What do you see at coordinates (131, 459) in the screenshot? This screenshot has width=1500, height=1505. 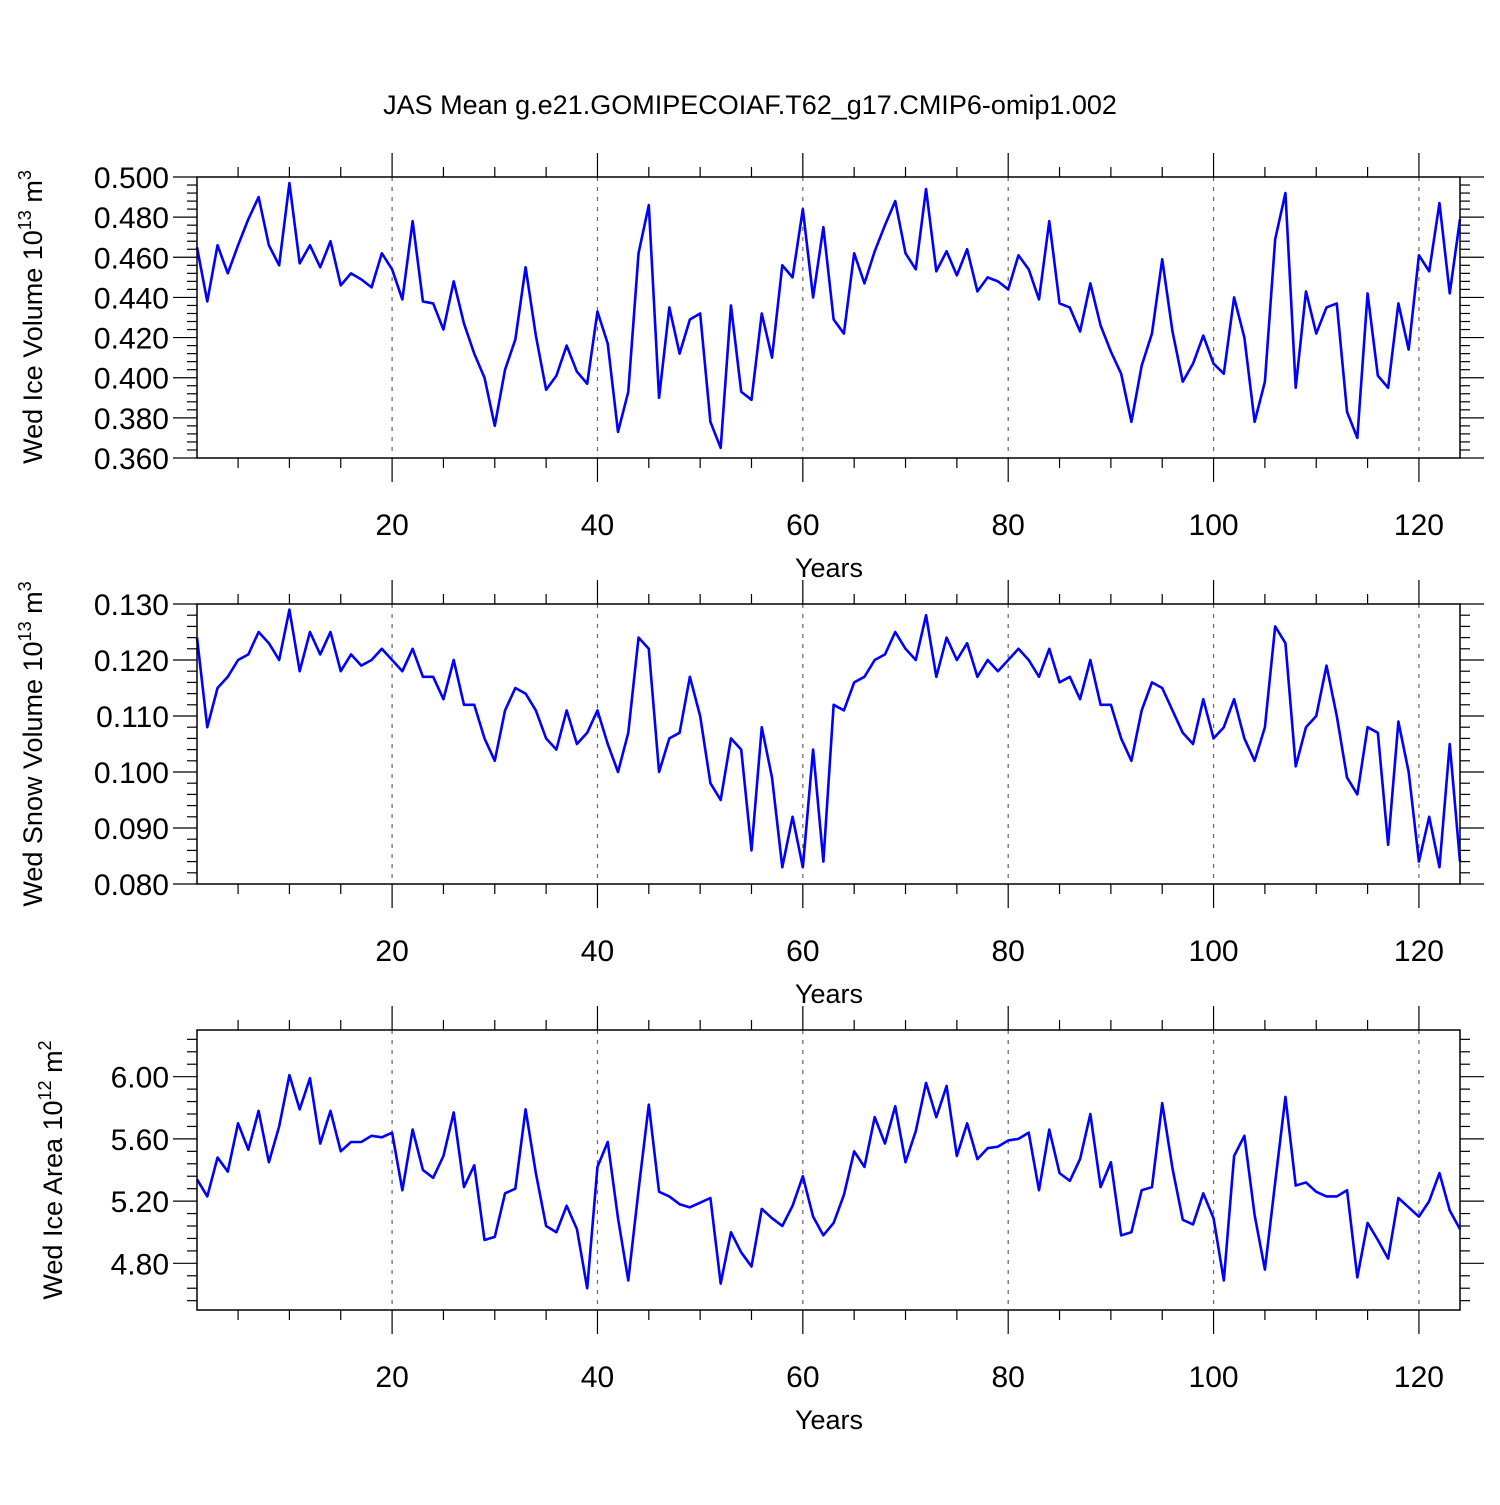 I see `y-tick-label: 0.360` at bounding box center [131, 459].